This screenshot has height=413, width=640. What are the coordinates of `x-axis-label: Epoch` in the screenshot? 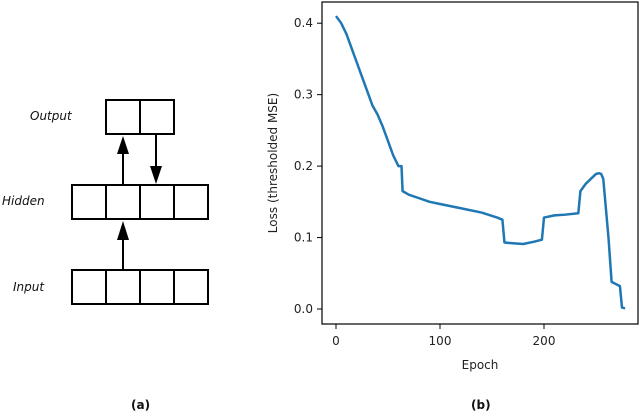 It's located at (480, 365).